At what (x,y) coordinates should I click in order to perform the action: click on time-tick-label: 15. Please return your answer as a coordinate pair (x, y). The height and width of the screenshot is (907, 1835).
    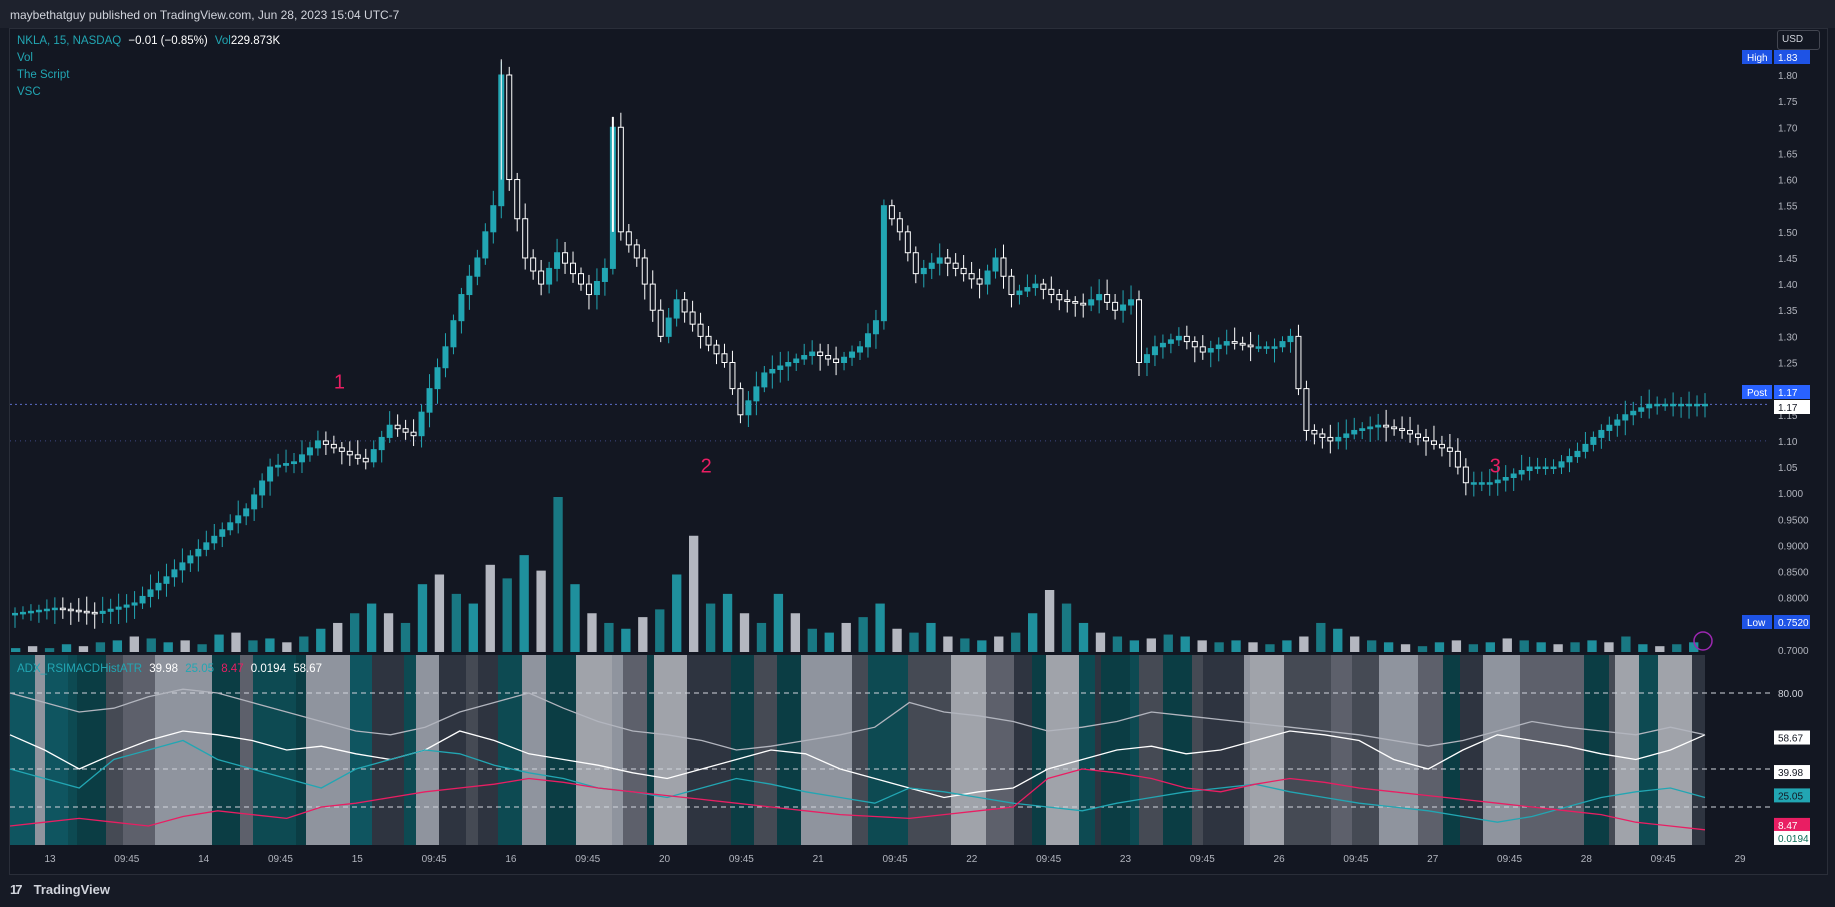
    Looking at the image, I should click on (358, 859).